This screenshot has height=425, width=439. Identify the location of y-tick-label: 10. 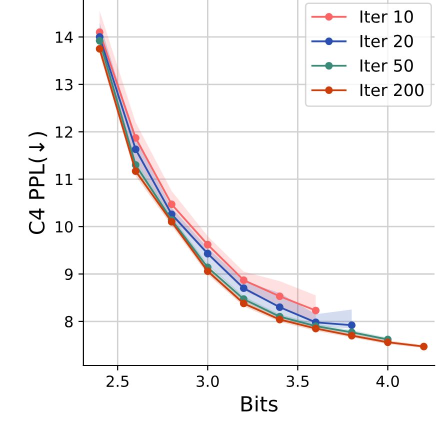
(64, 227).